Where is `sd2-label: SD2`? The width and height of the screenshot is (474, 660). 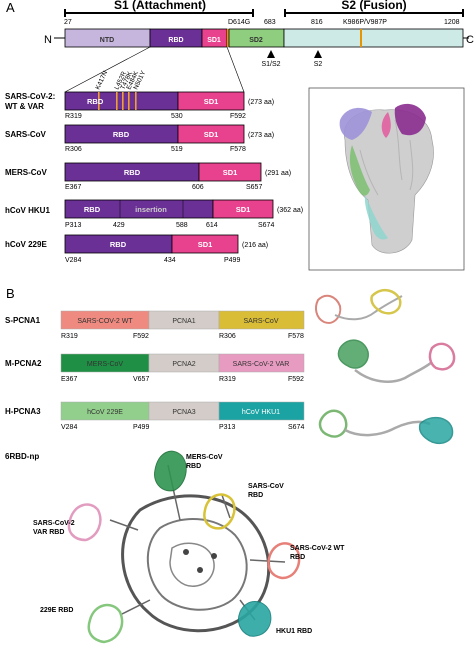 sd2-label: SD2 is located at coordinates (256, 40).